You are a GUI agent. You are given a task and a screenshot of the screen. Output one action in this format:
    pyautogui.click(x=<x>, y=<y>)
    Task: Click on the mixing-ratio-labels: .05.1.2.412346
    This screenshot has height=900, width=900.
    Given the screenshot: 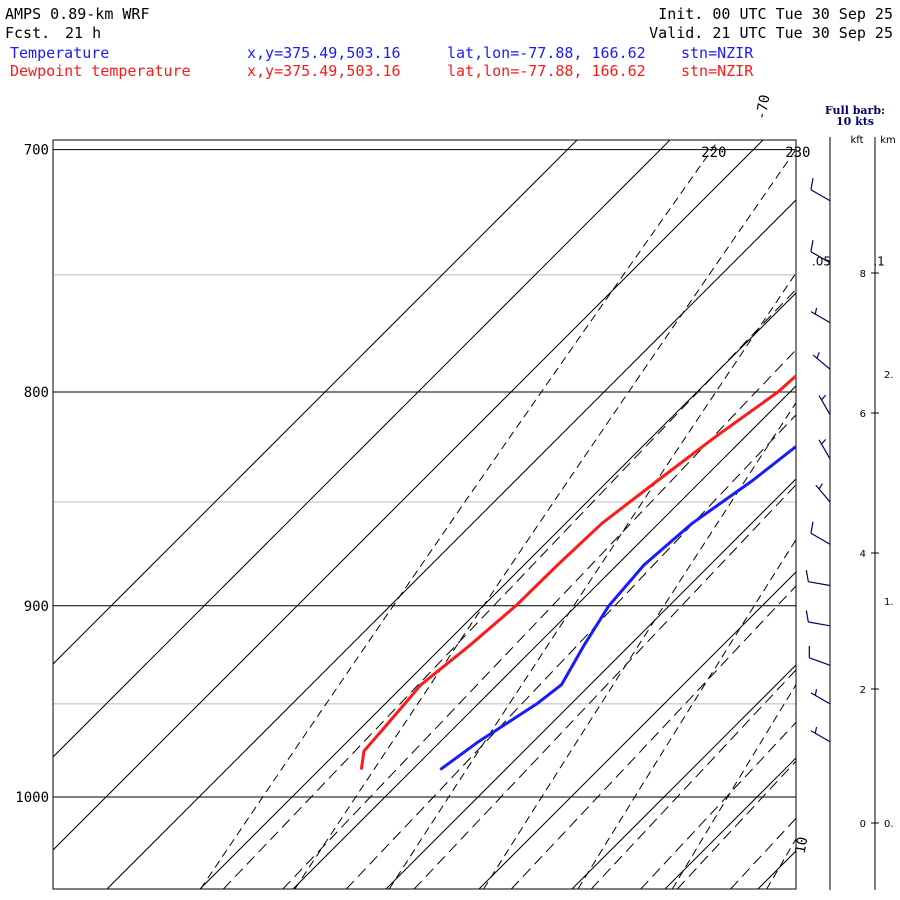 What is the action you would take?
    pyautogui.click(x=848, y=262)
    